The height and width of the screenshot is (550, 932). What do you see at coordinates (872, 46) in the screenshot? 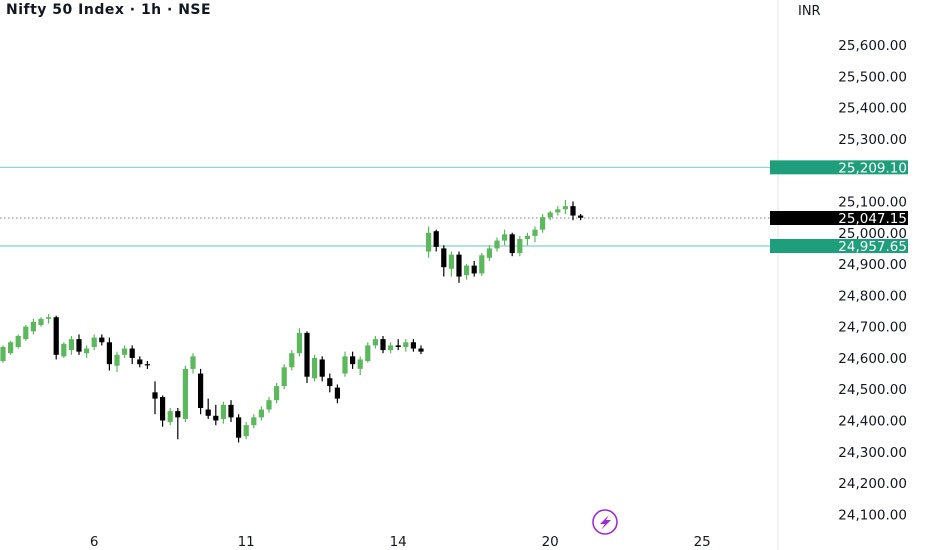
I see `y-tick-label: 25,600.00` at bounding box center [872, 46].